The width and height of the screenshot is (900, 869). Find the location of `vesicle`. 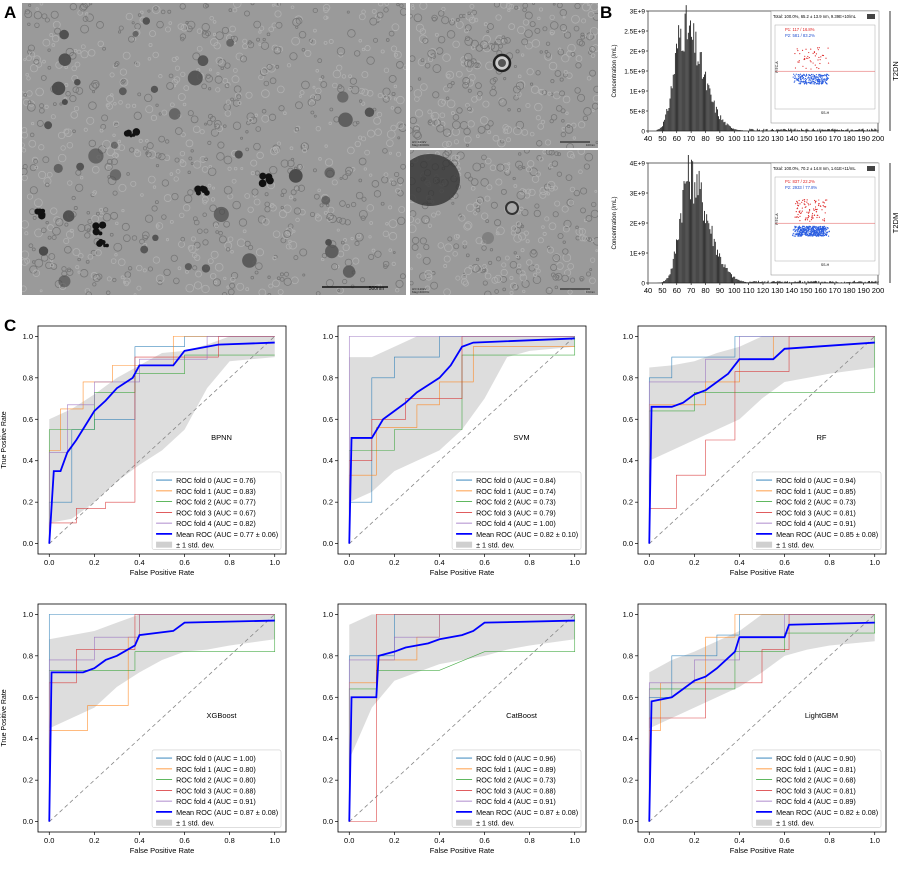

vesicle is located at coordinates (326, 200).